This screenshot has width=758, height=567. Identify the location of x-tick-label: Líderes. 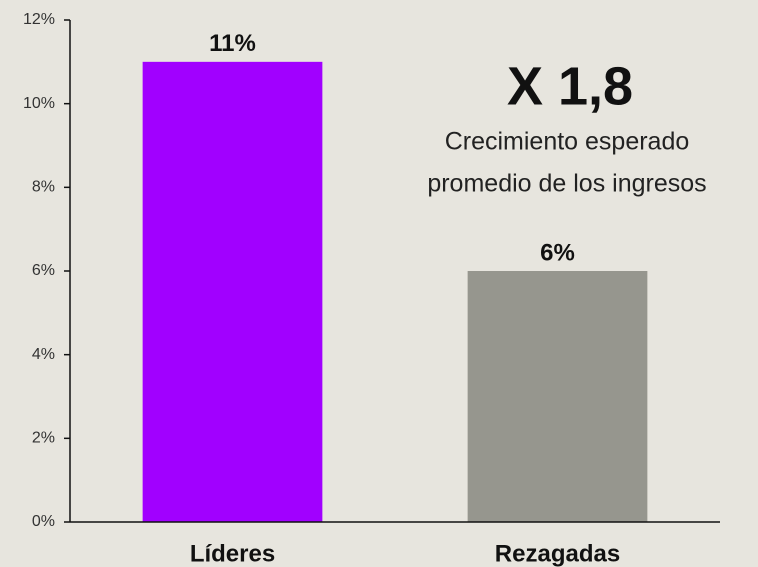
(232, 553).